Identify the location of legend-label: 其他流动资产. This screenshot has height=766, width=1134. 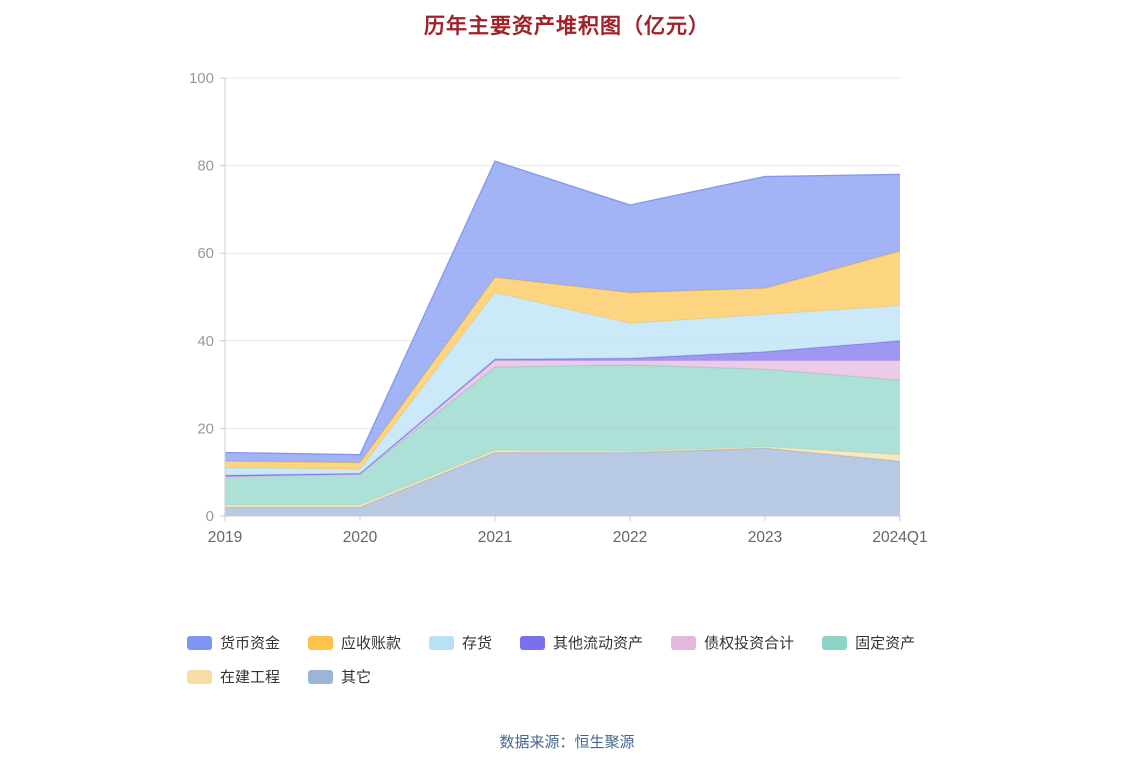
(598, 643).